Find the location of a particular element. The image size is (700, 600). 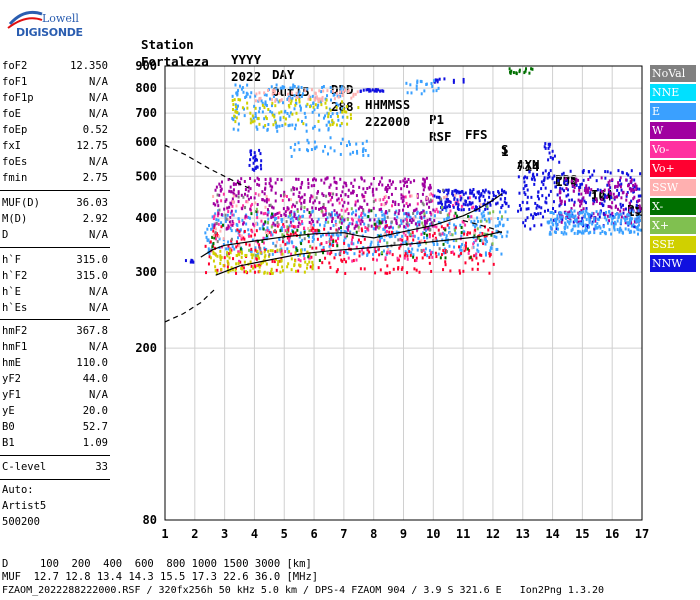

param-name: h`F is located at coordinates (11, 260).